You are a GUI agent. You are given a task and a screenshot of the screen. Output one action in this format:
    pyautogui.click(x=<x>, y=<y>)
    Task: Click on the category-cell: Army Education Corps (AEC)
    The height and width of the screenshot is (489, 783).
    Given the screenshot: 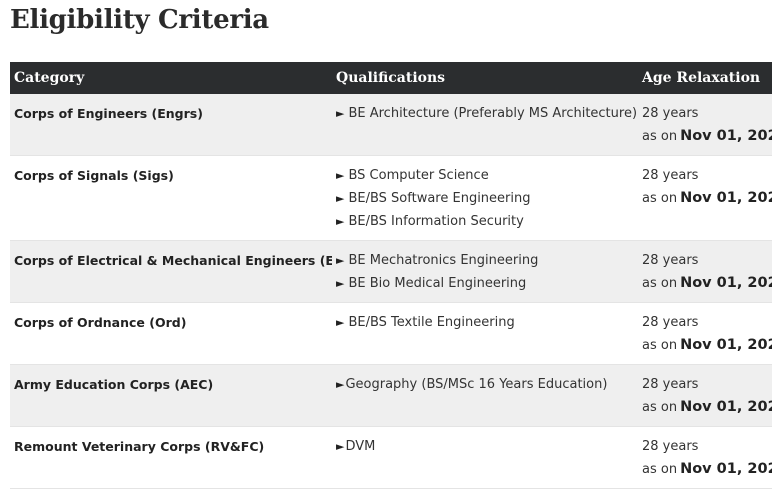 What is the action you would take?
    pyautogui.click(x=171, y=395)
    